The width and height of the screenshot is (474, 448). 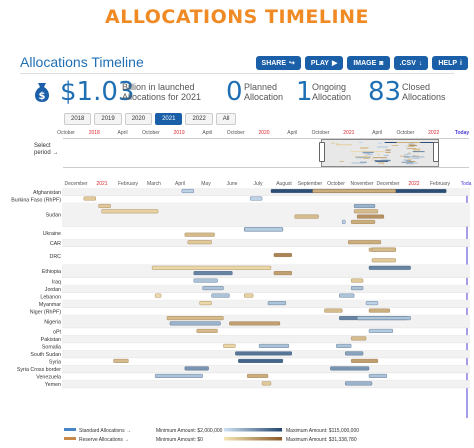 I want to click on year-filter: 2018 2019 2020 2021 2022 All, so click(x=150, y=119).